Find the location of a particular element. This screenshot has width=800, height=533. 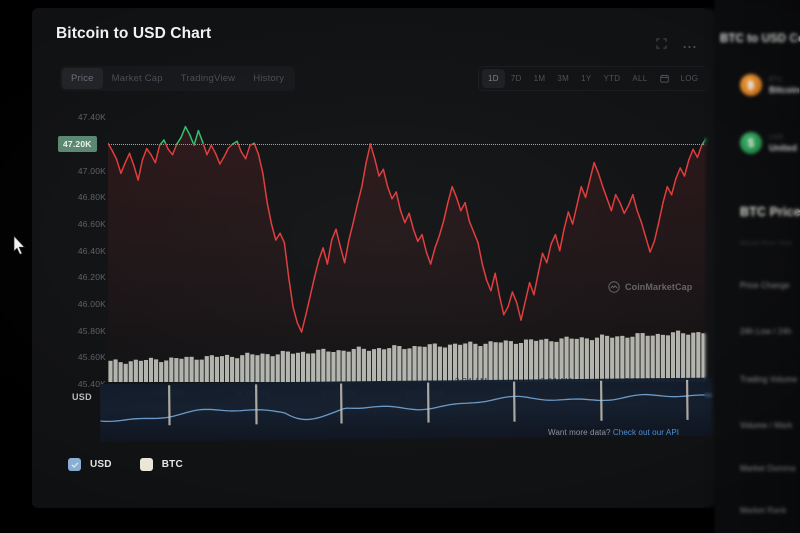

usd-checkbox-icon is located at coordinates (74, 464).